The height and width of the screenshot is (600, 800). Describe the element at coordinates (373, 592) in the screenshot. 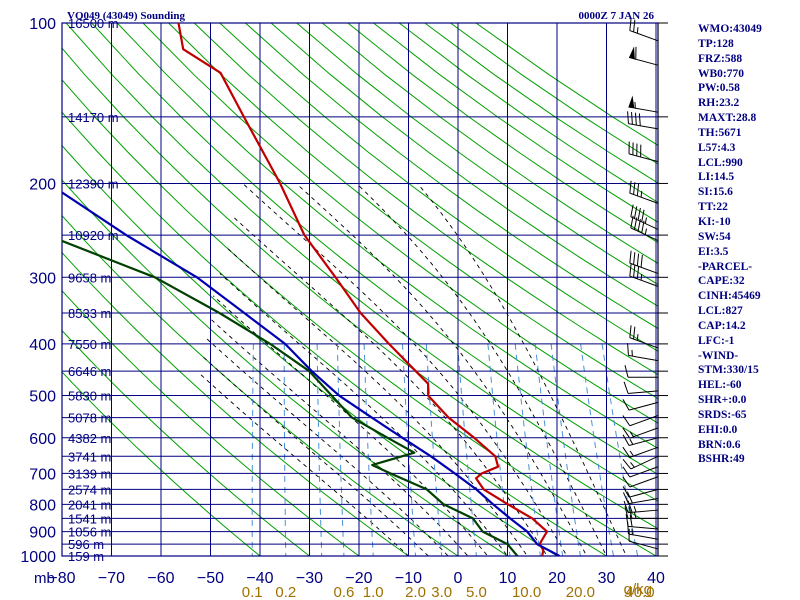

I see `mixing-ratio-tick-label: 1.0` at that location.